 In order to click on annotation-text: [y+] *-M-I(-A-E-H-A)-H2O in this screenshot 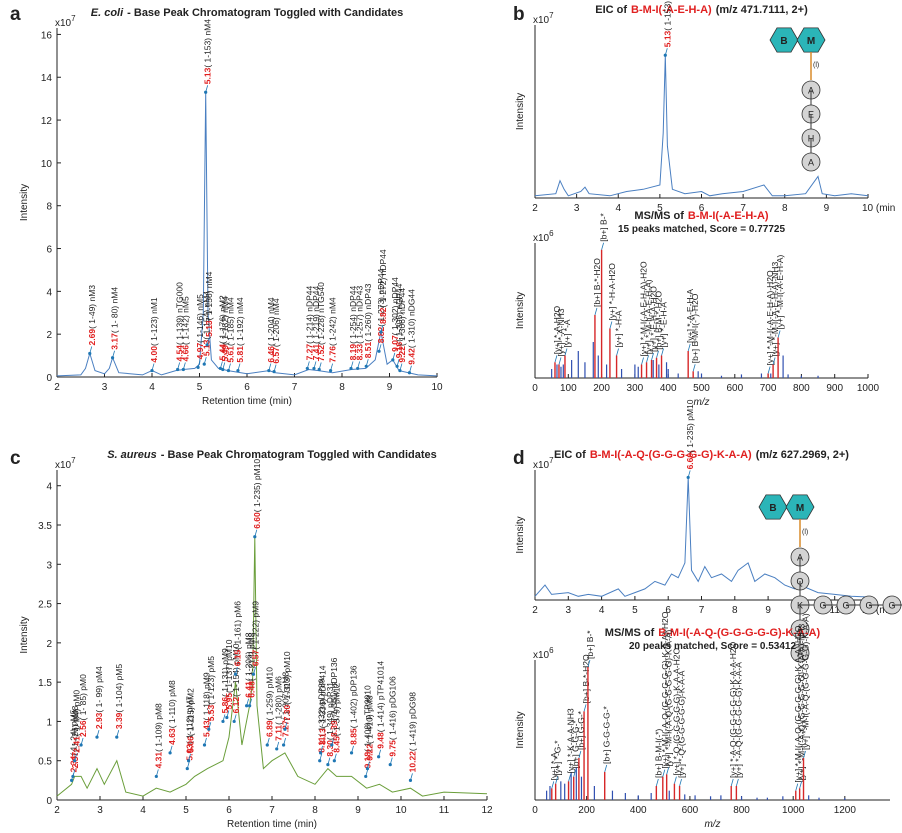, I will do `click(644, 309)`.